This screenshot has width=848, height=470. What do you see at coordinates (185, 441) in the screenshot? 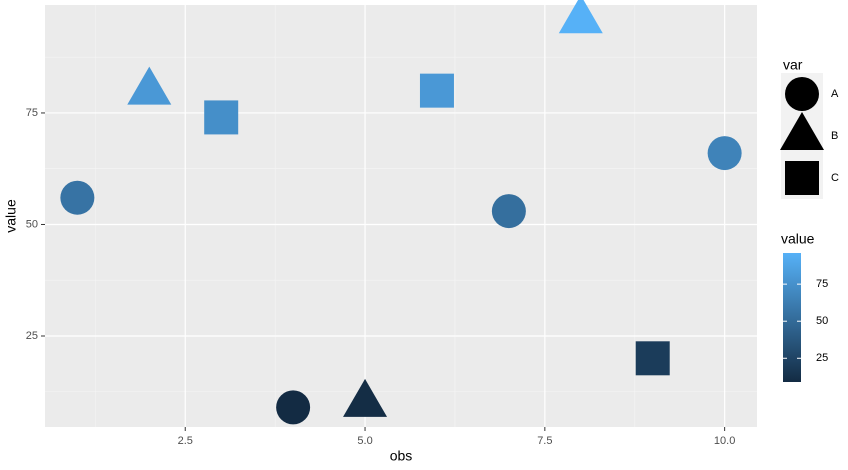
I see `x-tick-label: 2.5` at bounding box center [185, 441].